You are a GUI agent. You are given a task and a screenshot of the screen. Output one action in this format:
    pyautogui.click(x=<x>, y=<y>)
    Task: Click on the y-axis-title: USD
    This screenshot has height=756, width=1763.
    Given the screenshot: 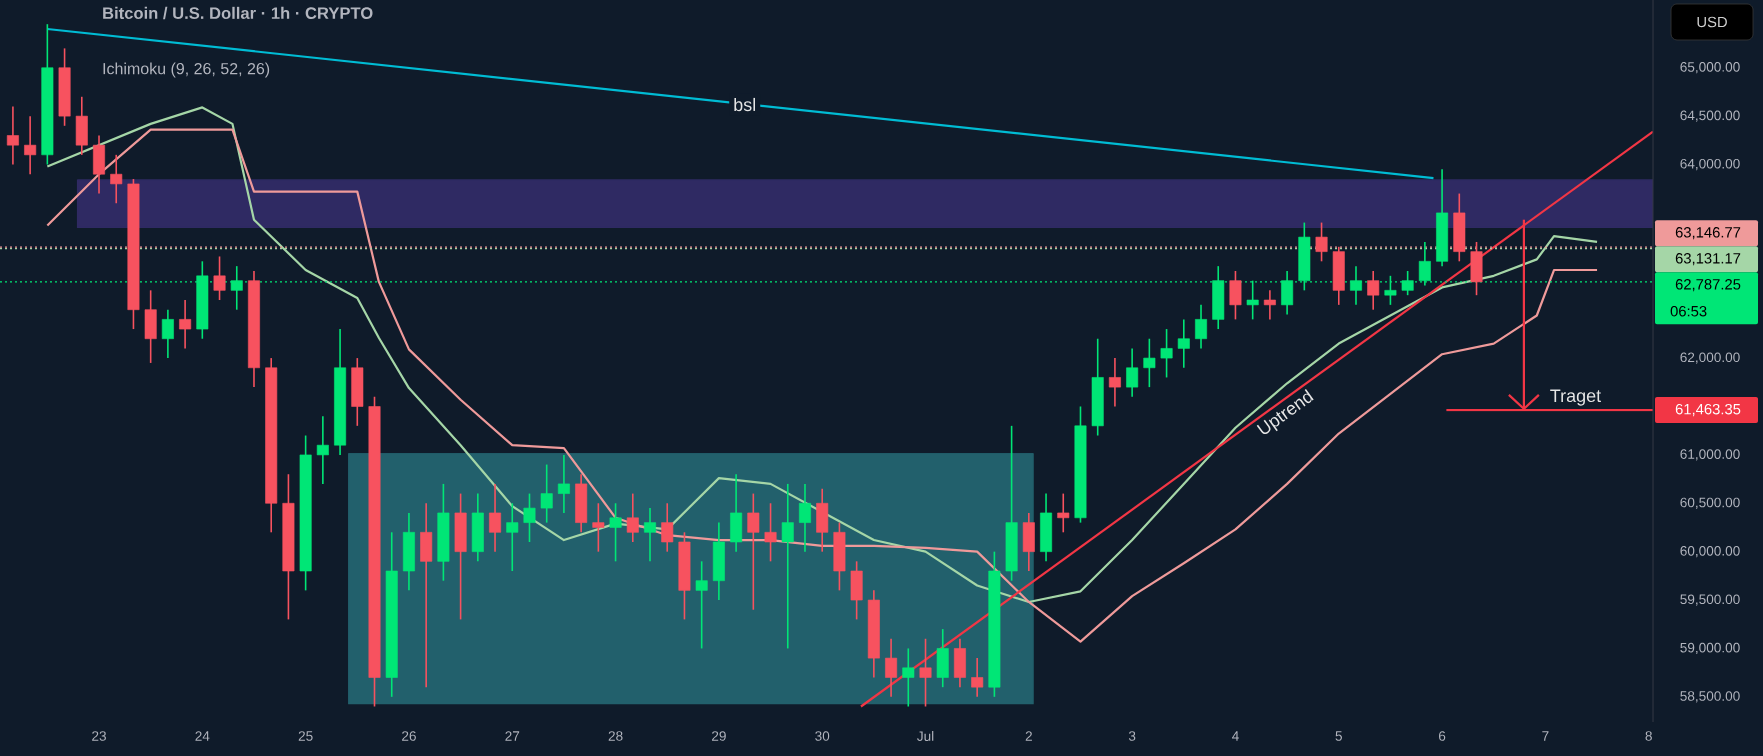 What is the action you would take?
    pyautogui.click(x=1712, y=22)
    